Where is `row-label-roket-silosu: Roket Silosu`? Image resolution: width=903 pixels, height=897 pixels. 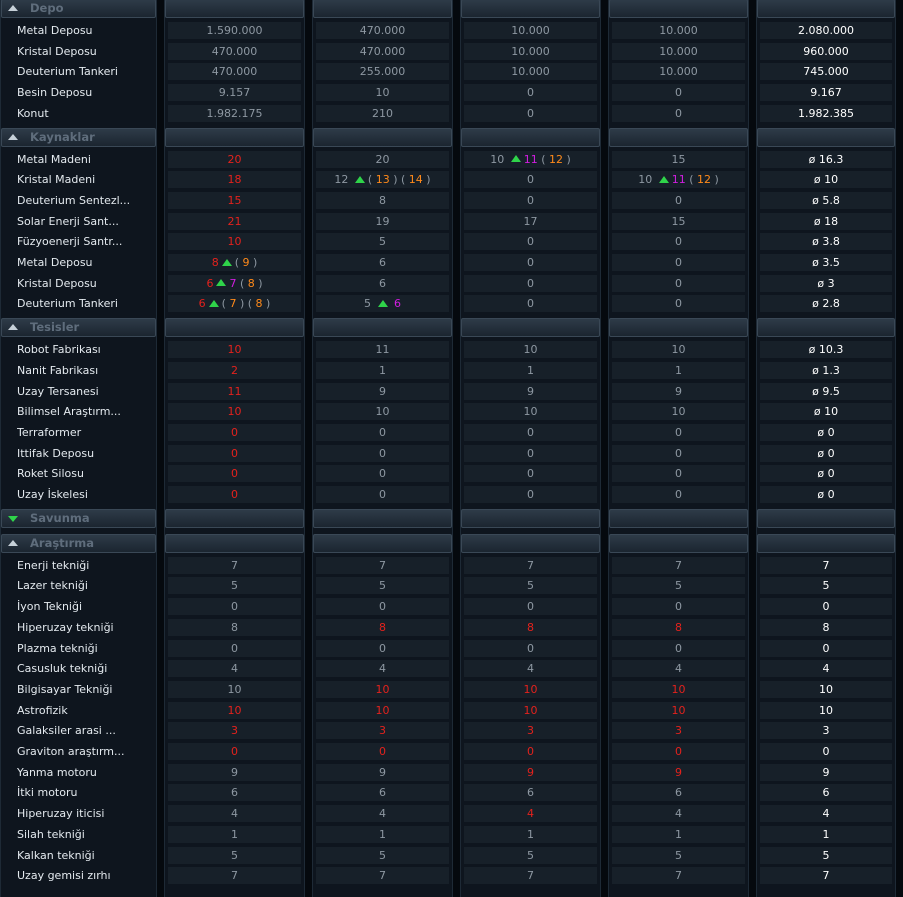
row-label-roket-silosu: Roket Silosu is located at coordinates (50, 474).